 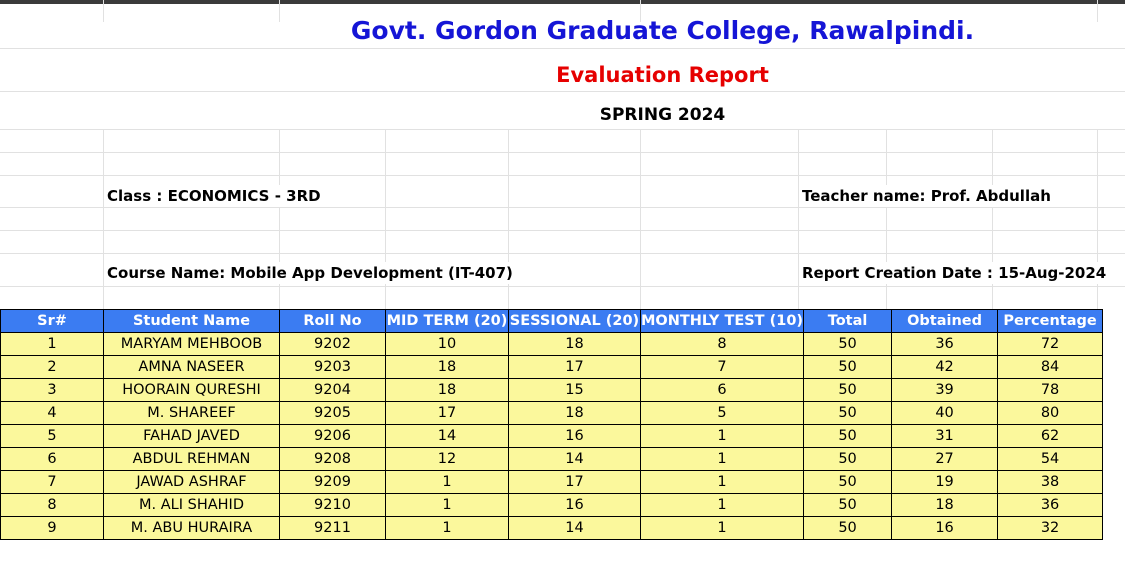 I want to click on table-cell: ABDUL REHMAN, so click(x=191, y=459).